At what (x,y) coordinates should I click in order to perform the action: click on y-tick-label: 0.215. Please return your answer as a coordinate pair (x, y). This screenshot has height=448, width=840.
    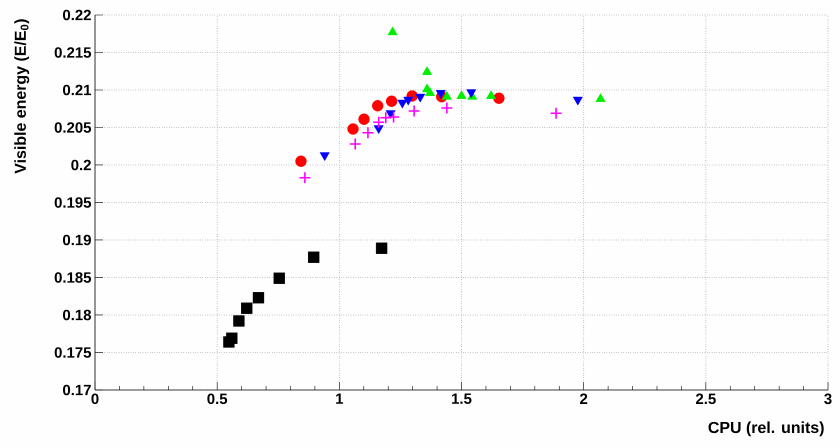
    Looking at the image, I should click on (73, 52).